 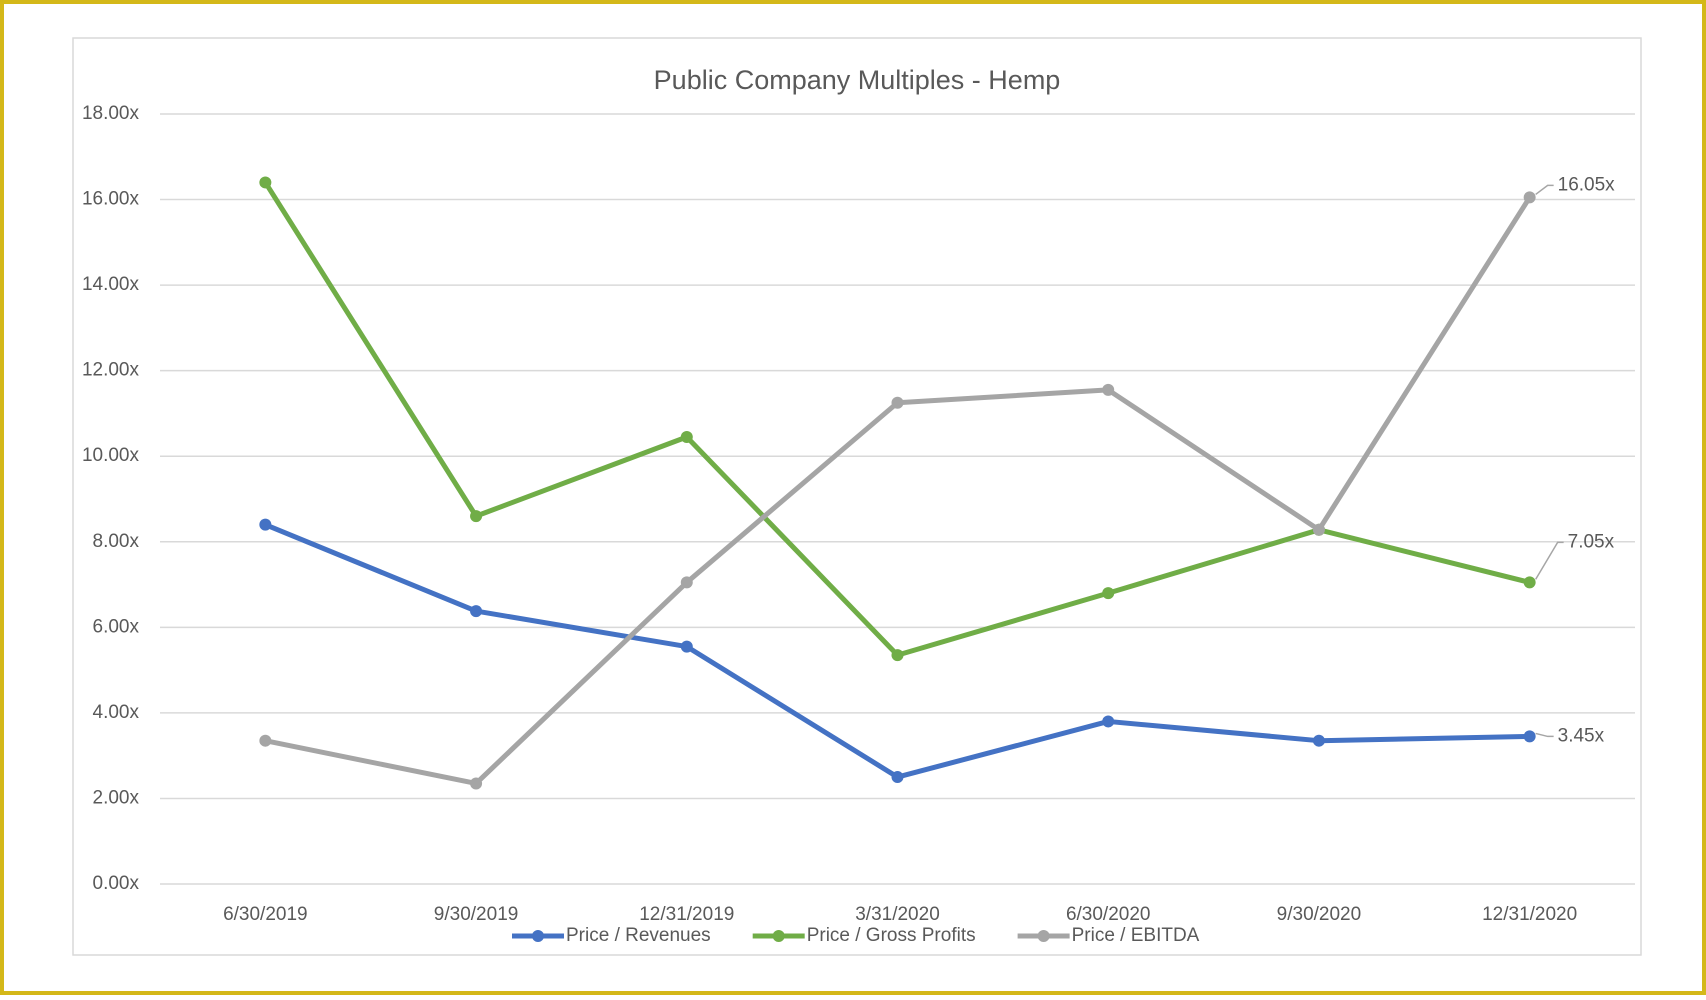 I want to click on x-tick-label: 6/30/2019, so click(x=265, y=914).